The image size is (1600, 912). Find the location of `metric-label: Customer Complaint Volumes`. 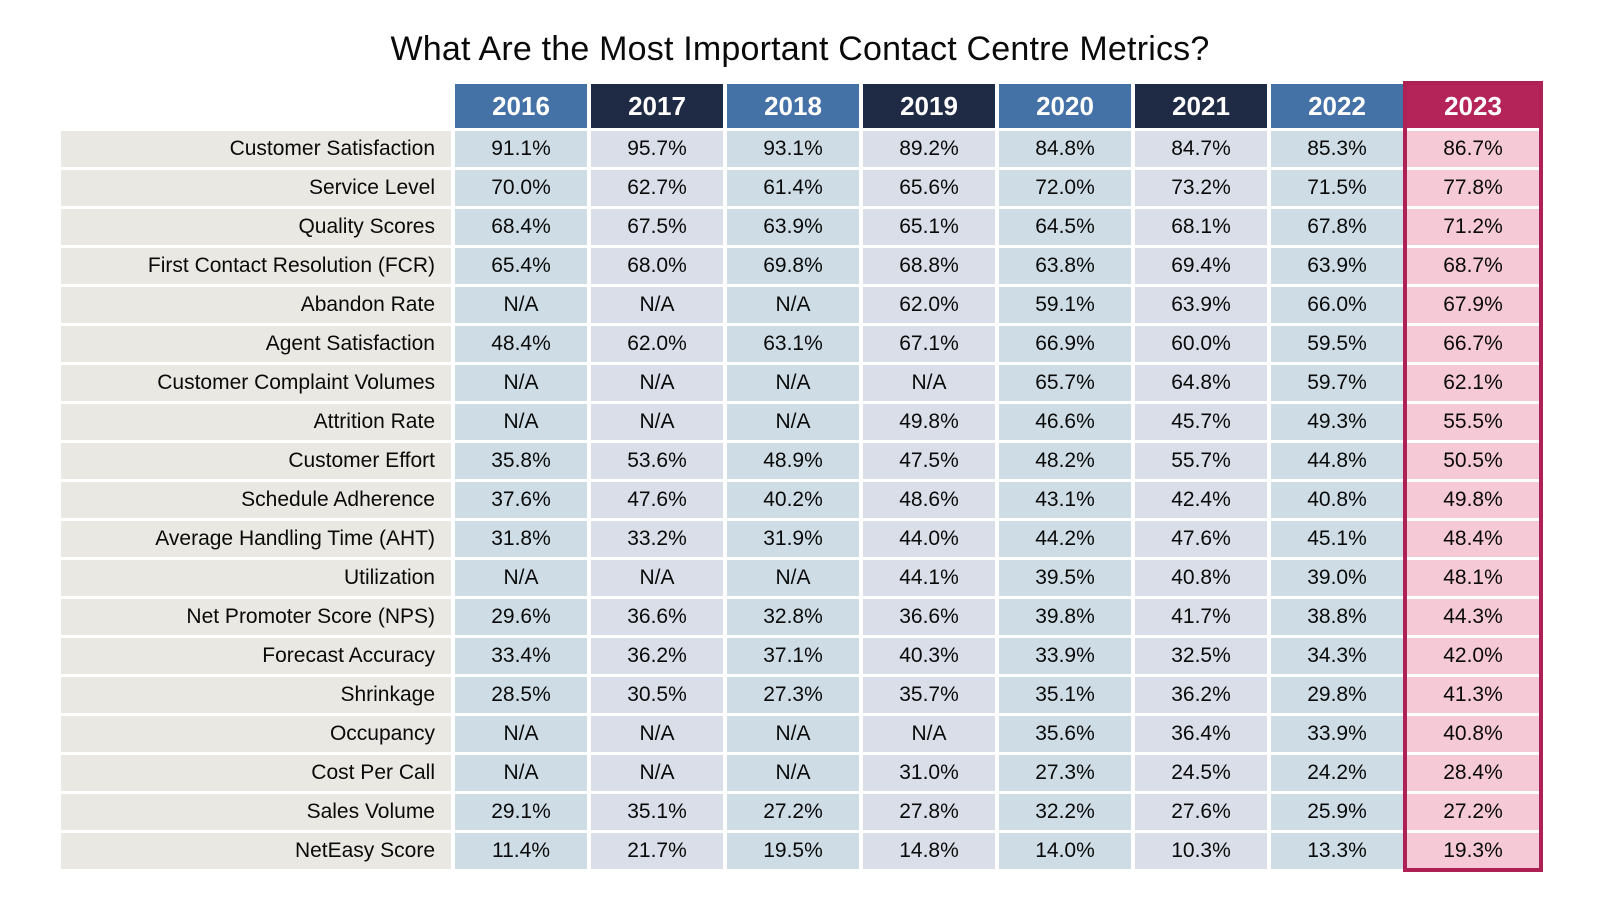

metric-label: Customer Complaint Volumes is located at coordinates (256, 383).